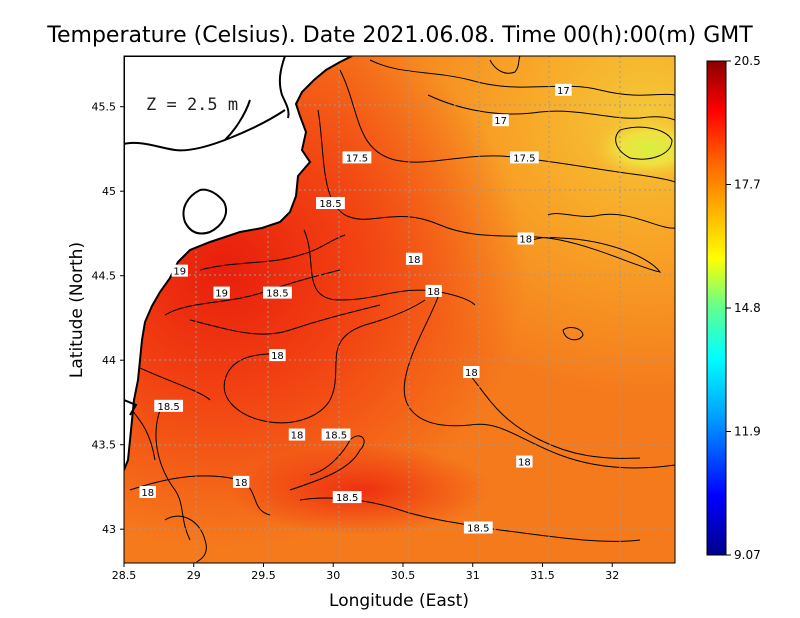 The image size is (800, 618). I want to click on y-axis-title: Latitude (North), so click(77, 310).